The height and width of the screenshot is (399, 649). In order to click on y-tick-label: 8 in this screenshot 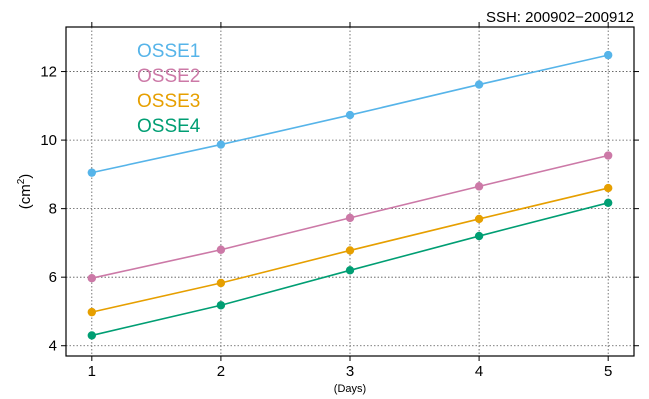, I will do `click(53, 209)`.